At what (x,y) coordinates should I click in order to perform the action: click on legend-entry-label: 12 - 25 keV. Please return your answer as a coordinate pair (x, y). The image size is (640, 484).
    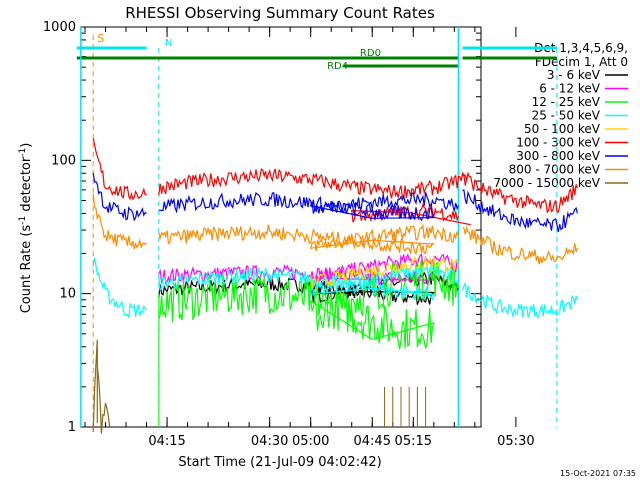
    Looking at the image, I should click on (566, 102).